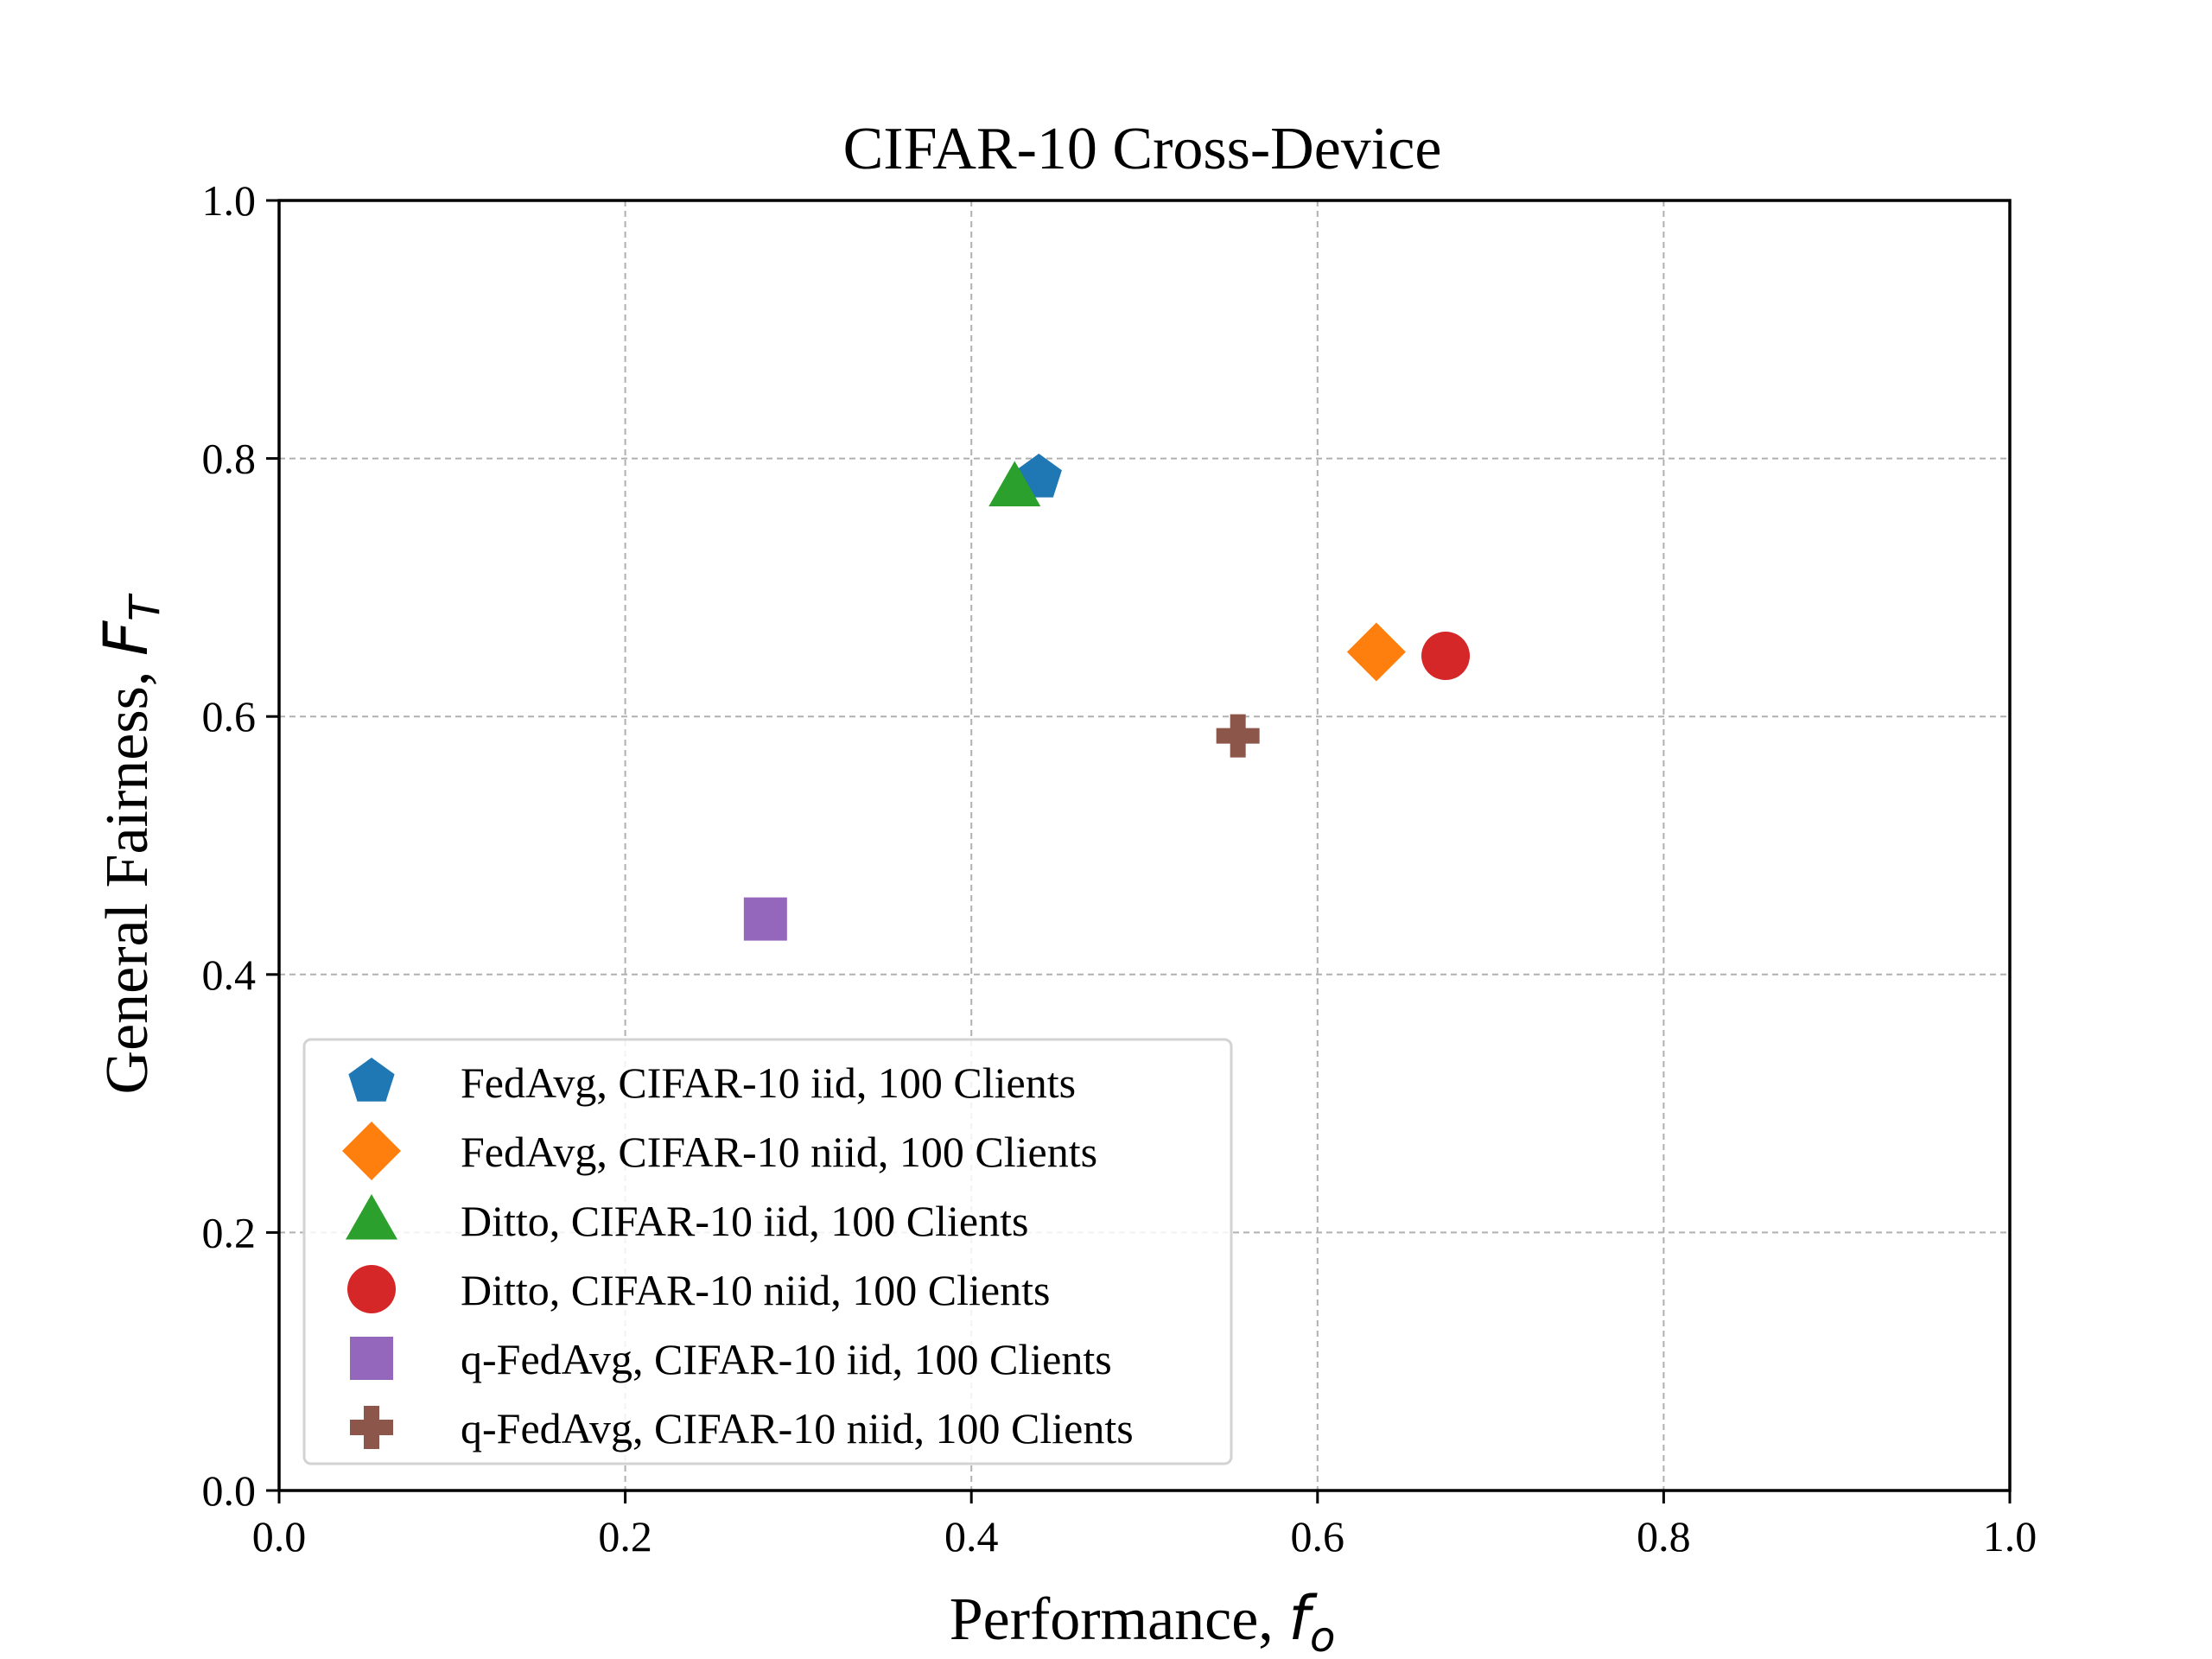 The height and width of the screenshot is (1659, 2212). I want to click on legend-marker-circle, so click(371, 1289).